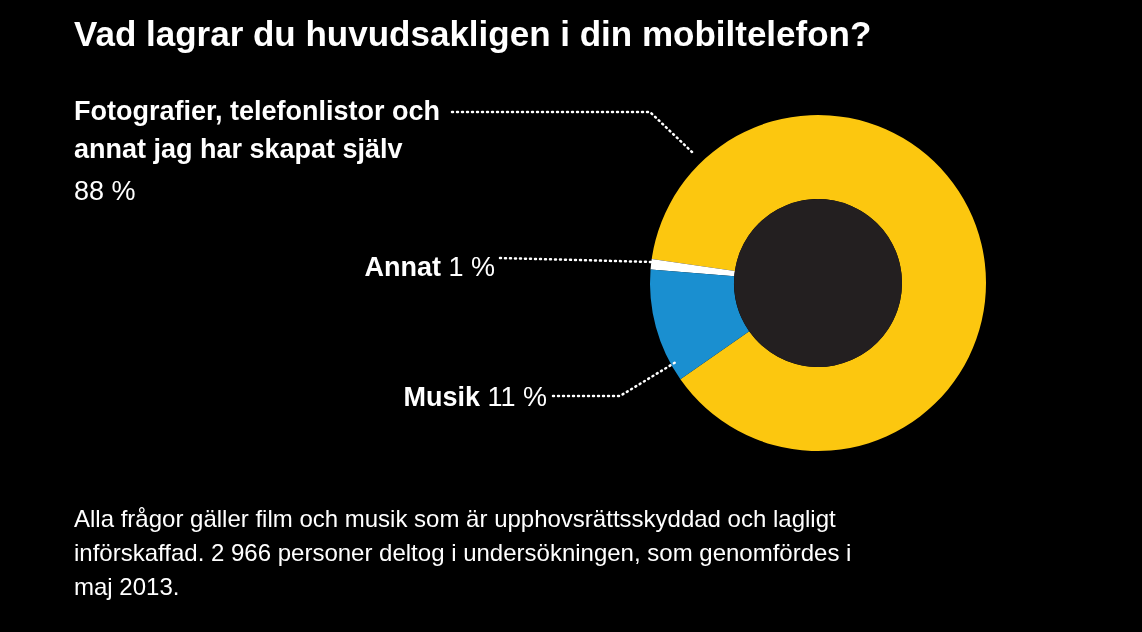 The height and width of the screenshot is (632, 1142). Describe the element at coordinates (473, 33) in the screenshot. I see `chart-title: Vad lagrar du huvudsakligen i din mobiltelefon?` at that location.